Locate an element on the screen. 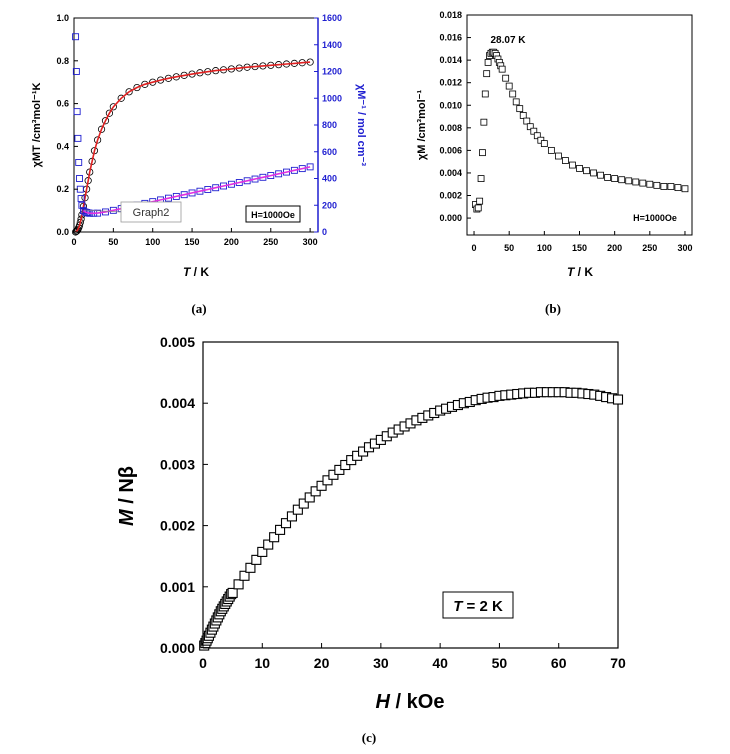  panel-c-y-tick-label: 0.001 is located at coordinates (177, 587).